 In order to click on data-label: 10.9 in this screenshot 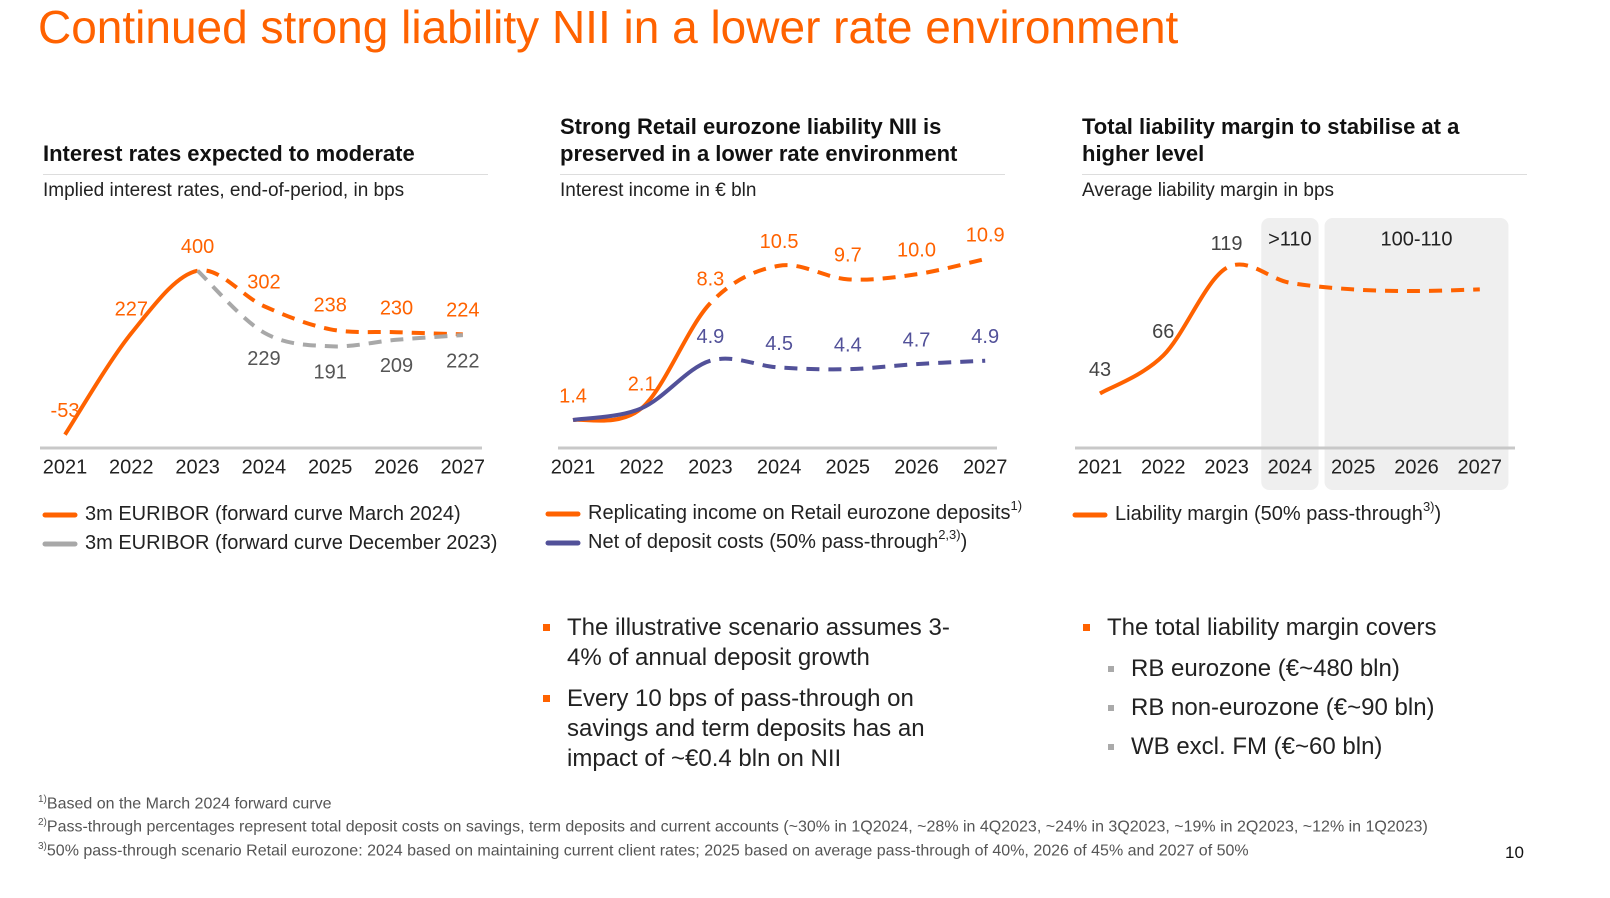, I will do `click(985, 235)`.